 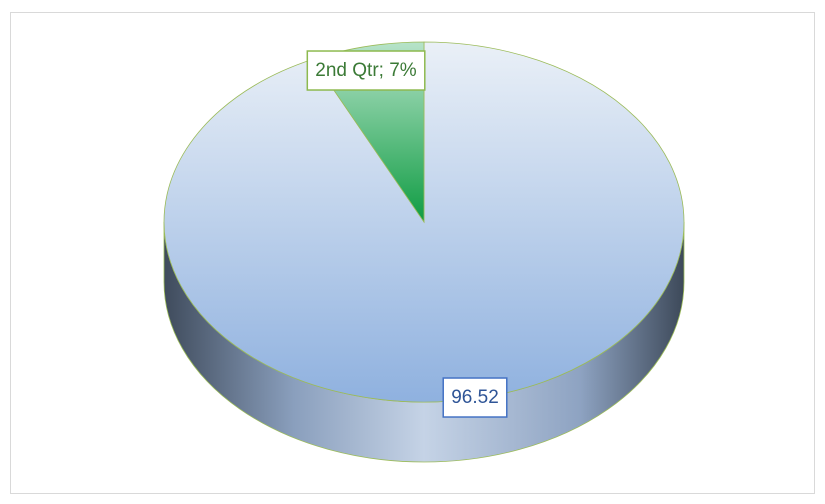 I want to click on data-label: 2nd Qtr; 7%, so click(x=365, y=70).